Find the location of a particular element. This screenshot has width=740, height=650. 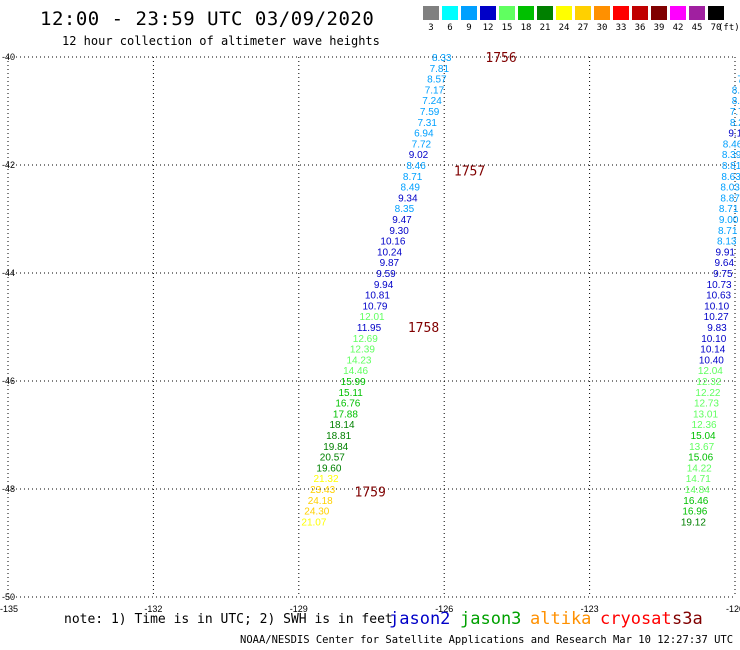

wave-height-value: 14.84 is located at coordinates (697, 490).